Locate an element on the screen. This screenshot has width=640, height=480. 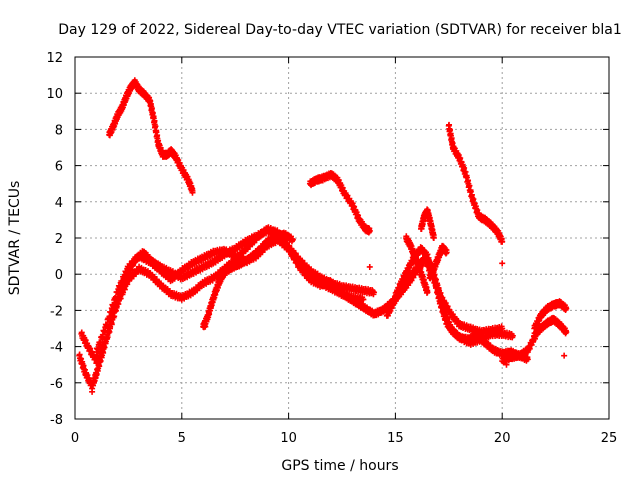
y-tick-label: -8 is located at coordinates (56, 420).